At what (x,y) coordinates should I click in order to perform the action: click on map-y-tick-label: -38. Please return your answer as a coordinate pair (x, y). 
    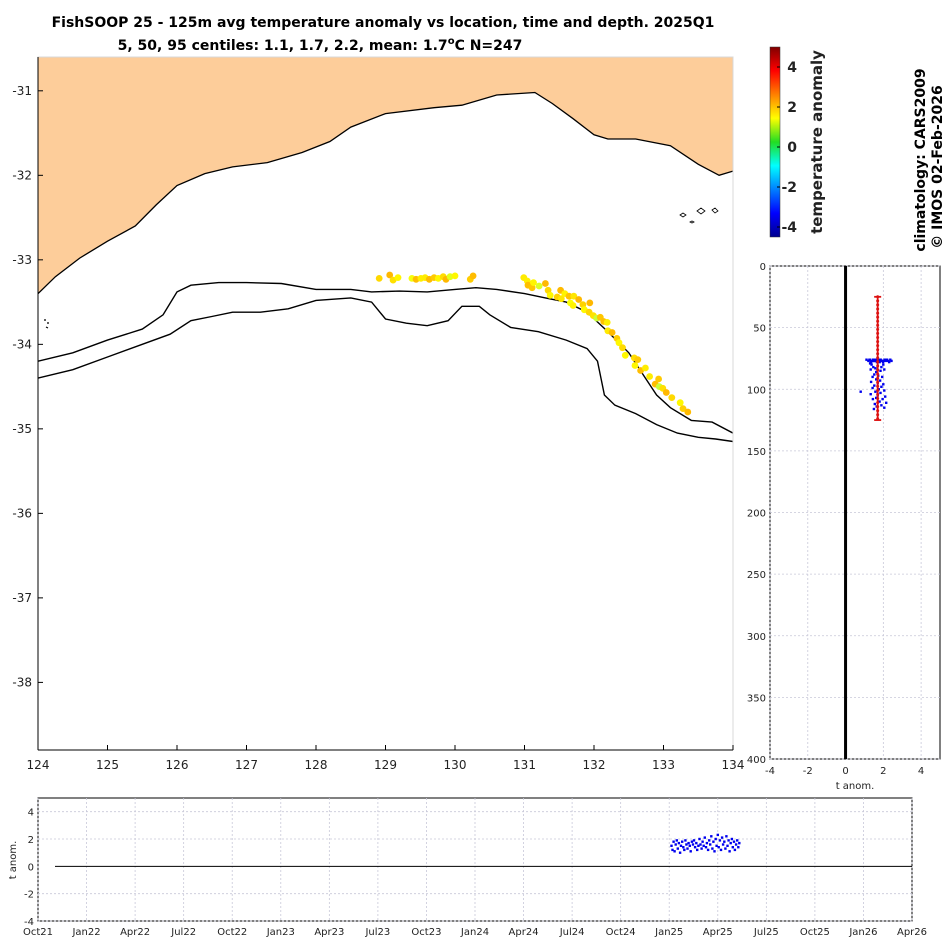
    Looking at the image, I should click on (22, 682).